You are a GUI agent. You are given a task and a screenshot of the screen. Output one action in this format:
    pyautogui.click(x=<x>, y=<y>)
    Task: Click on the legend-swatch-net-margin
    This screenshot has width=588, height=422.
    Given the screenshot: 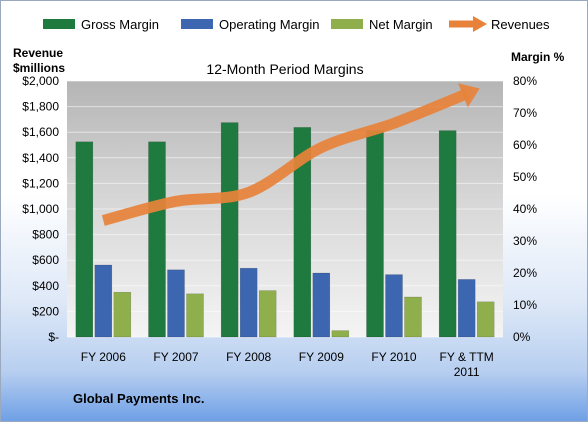 What is the action you would take?
    pyautogui.click(x=347, y=24)
    